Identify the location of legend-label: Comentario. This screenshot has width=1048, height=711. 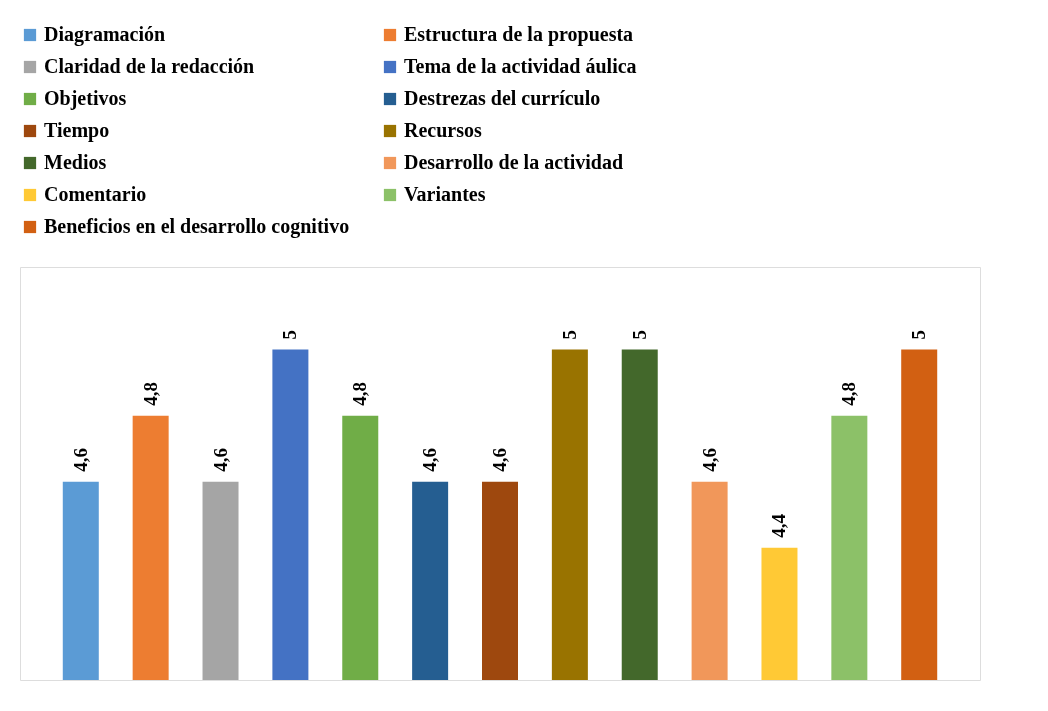
(95, 194).